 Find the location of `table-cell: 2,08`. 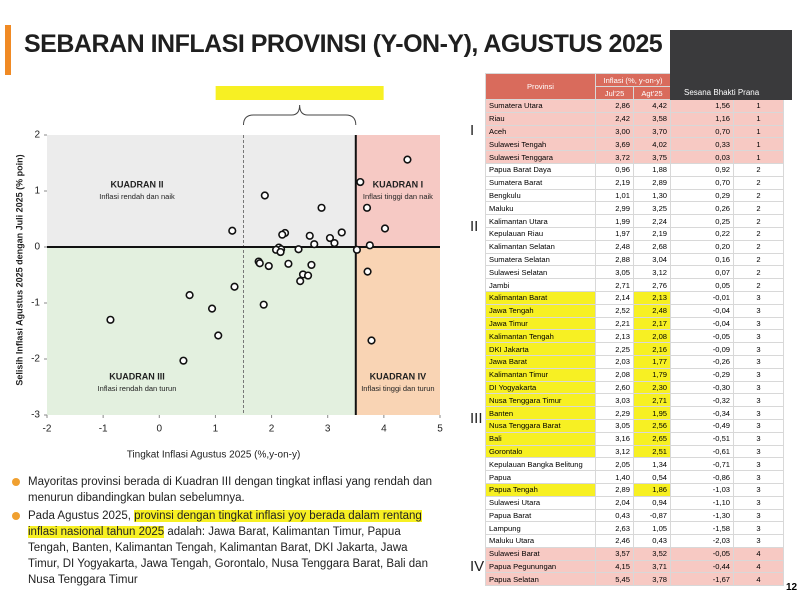

table-cell: 2,08 is located at coordinates (652, 336).